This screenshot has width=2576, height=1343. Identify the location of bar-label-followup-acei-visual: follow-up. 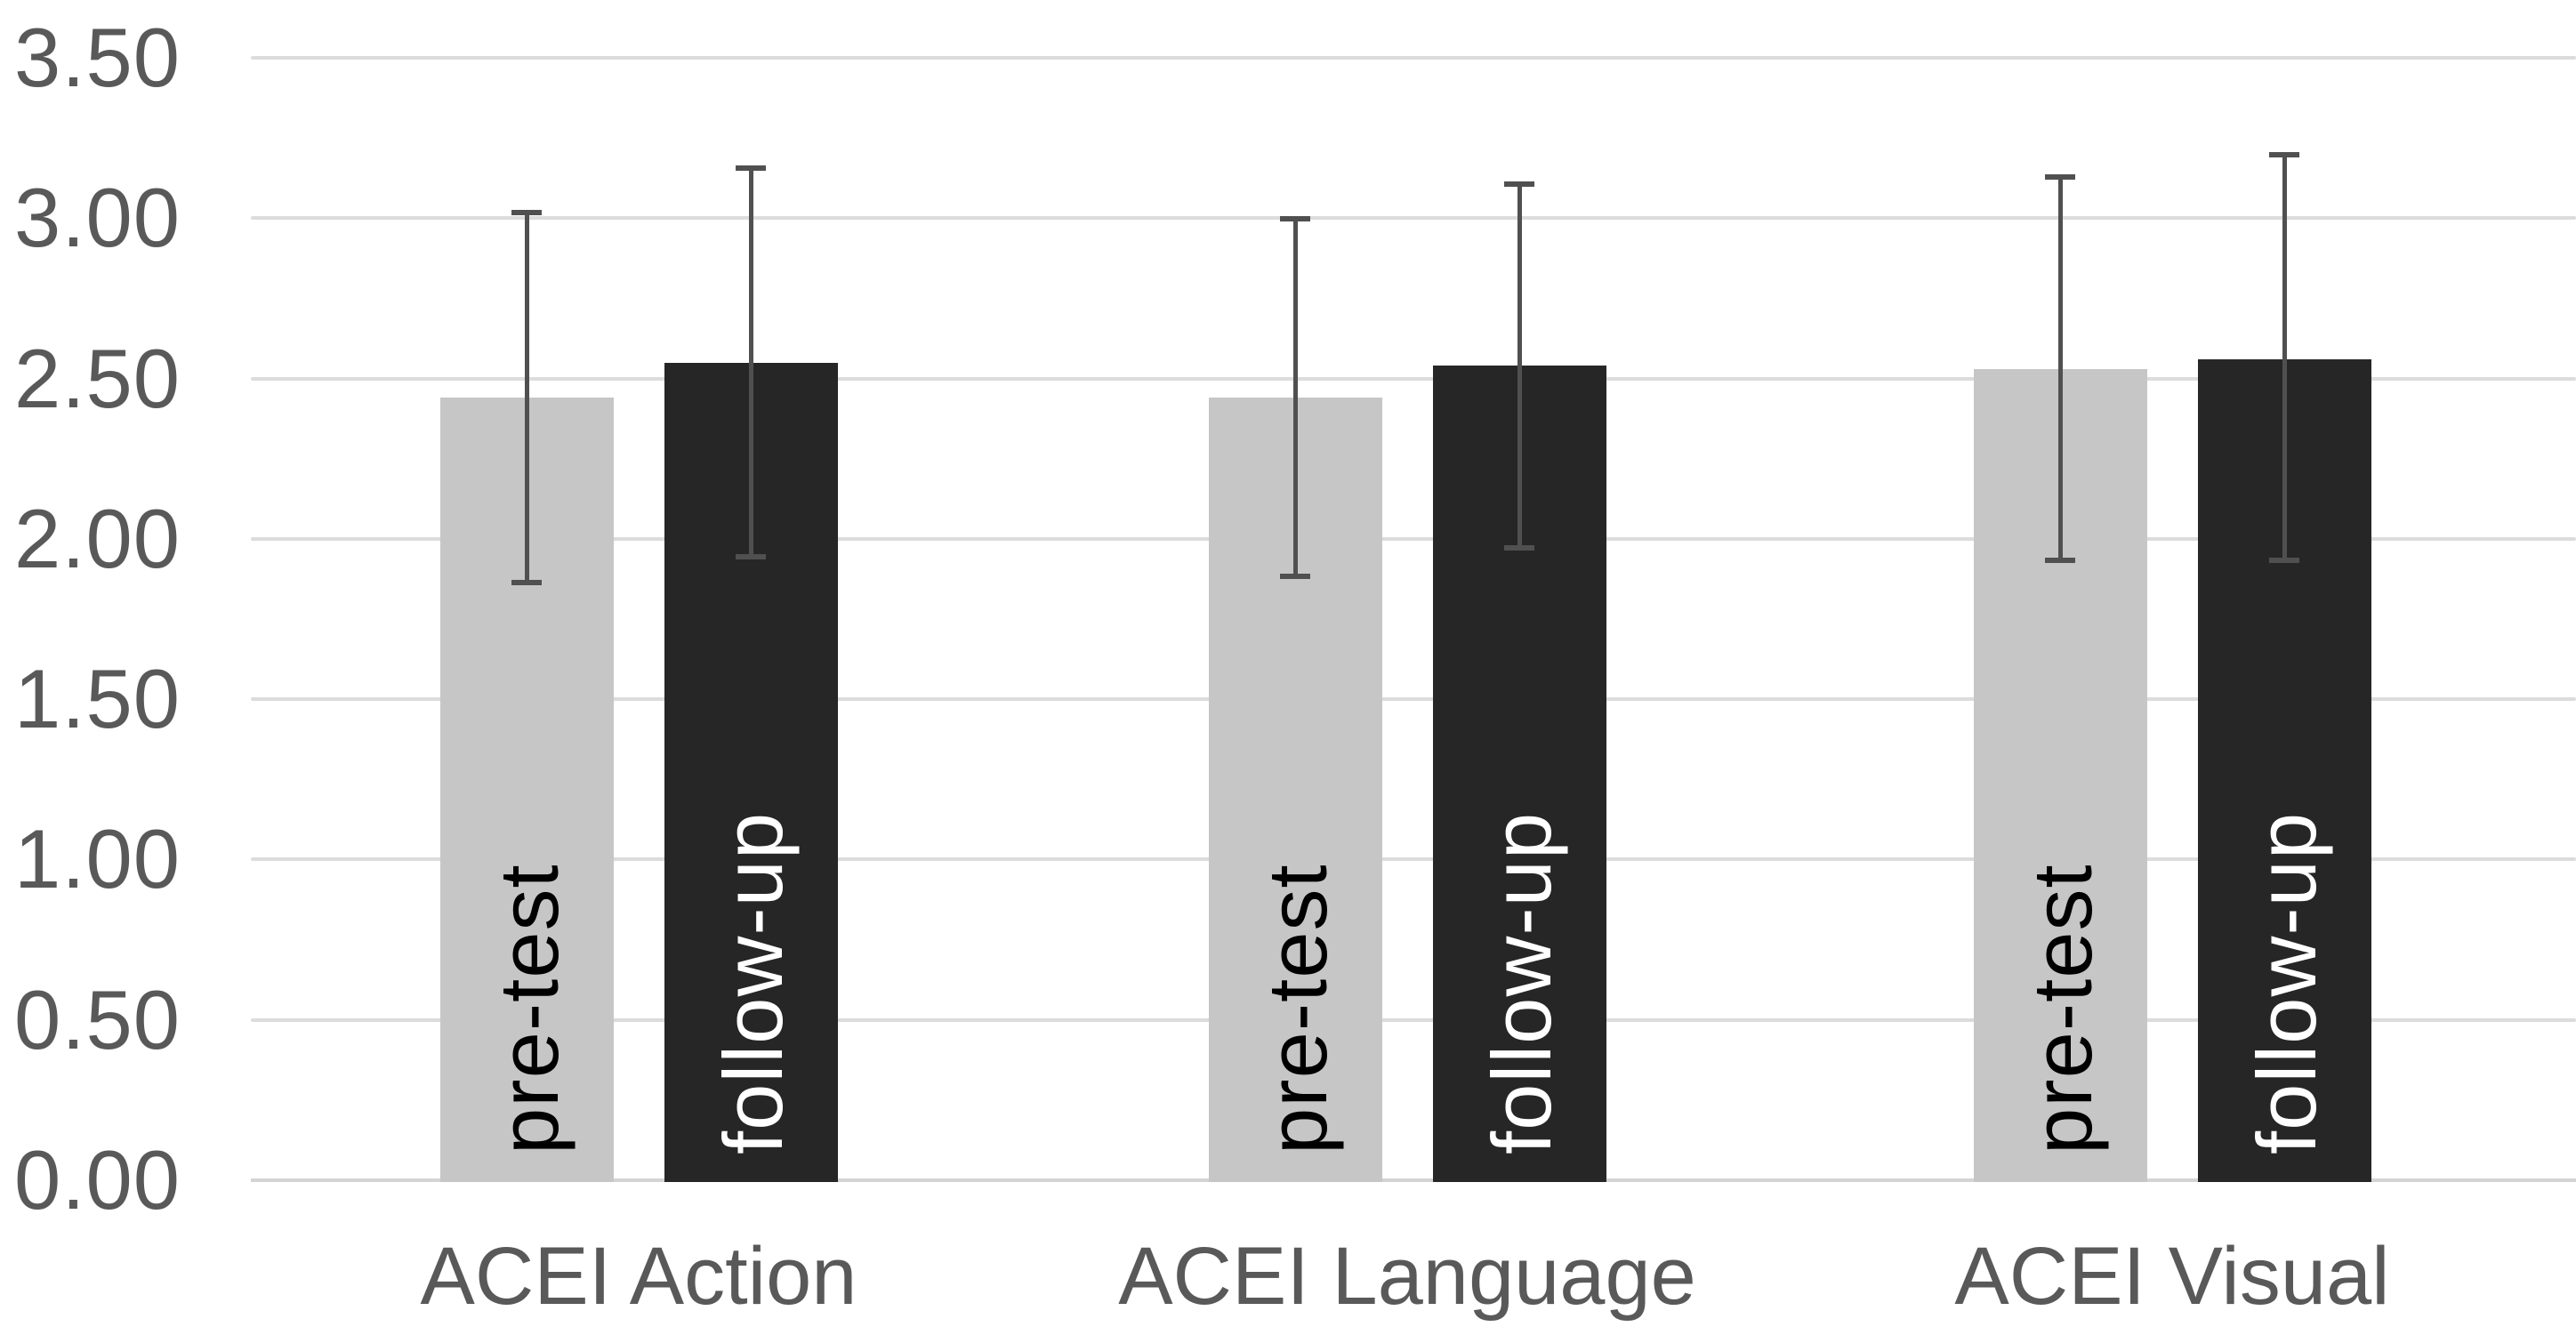
(2286, 982).